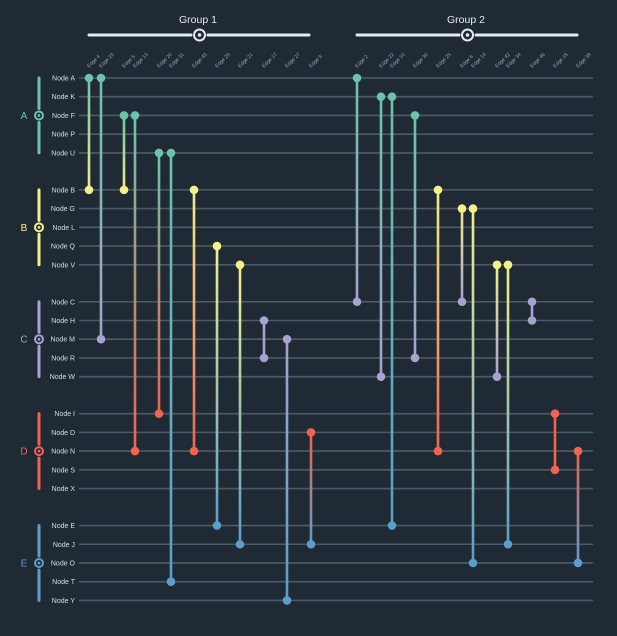  I want to click on edge-label: Edge 13, so click(141, 61).